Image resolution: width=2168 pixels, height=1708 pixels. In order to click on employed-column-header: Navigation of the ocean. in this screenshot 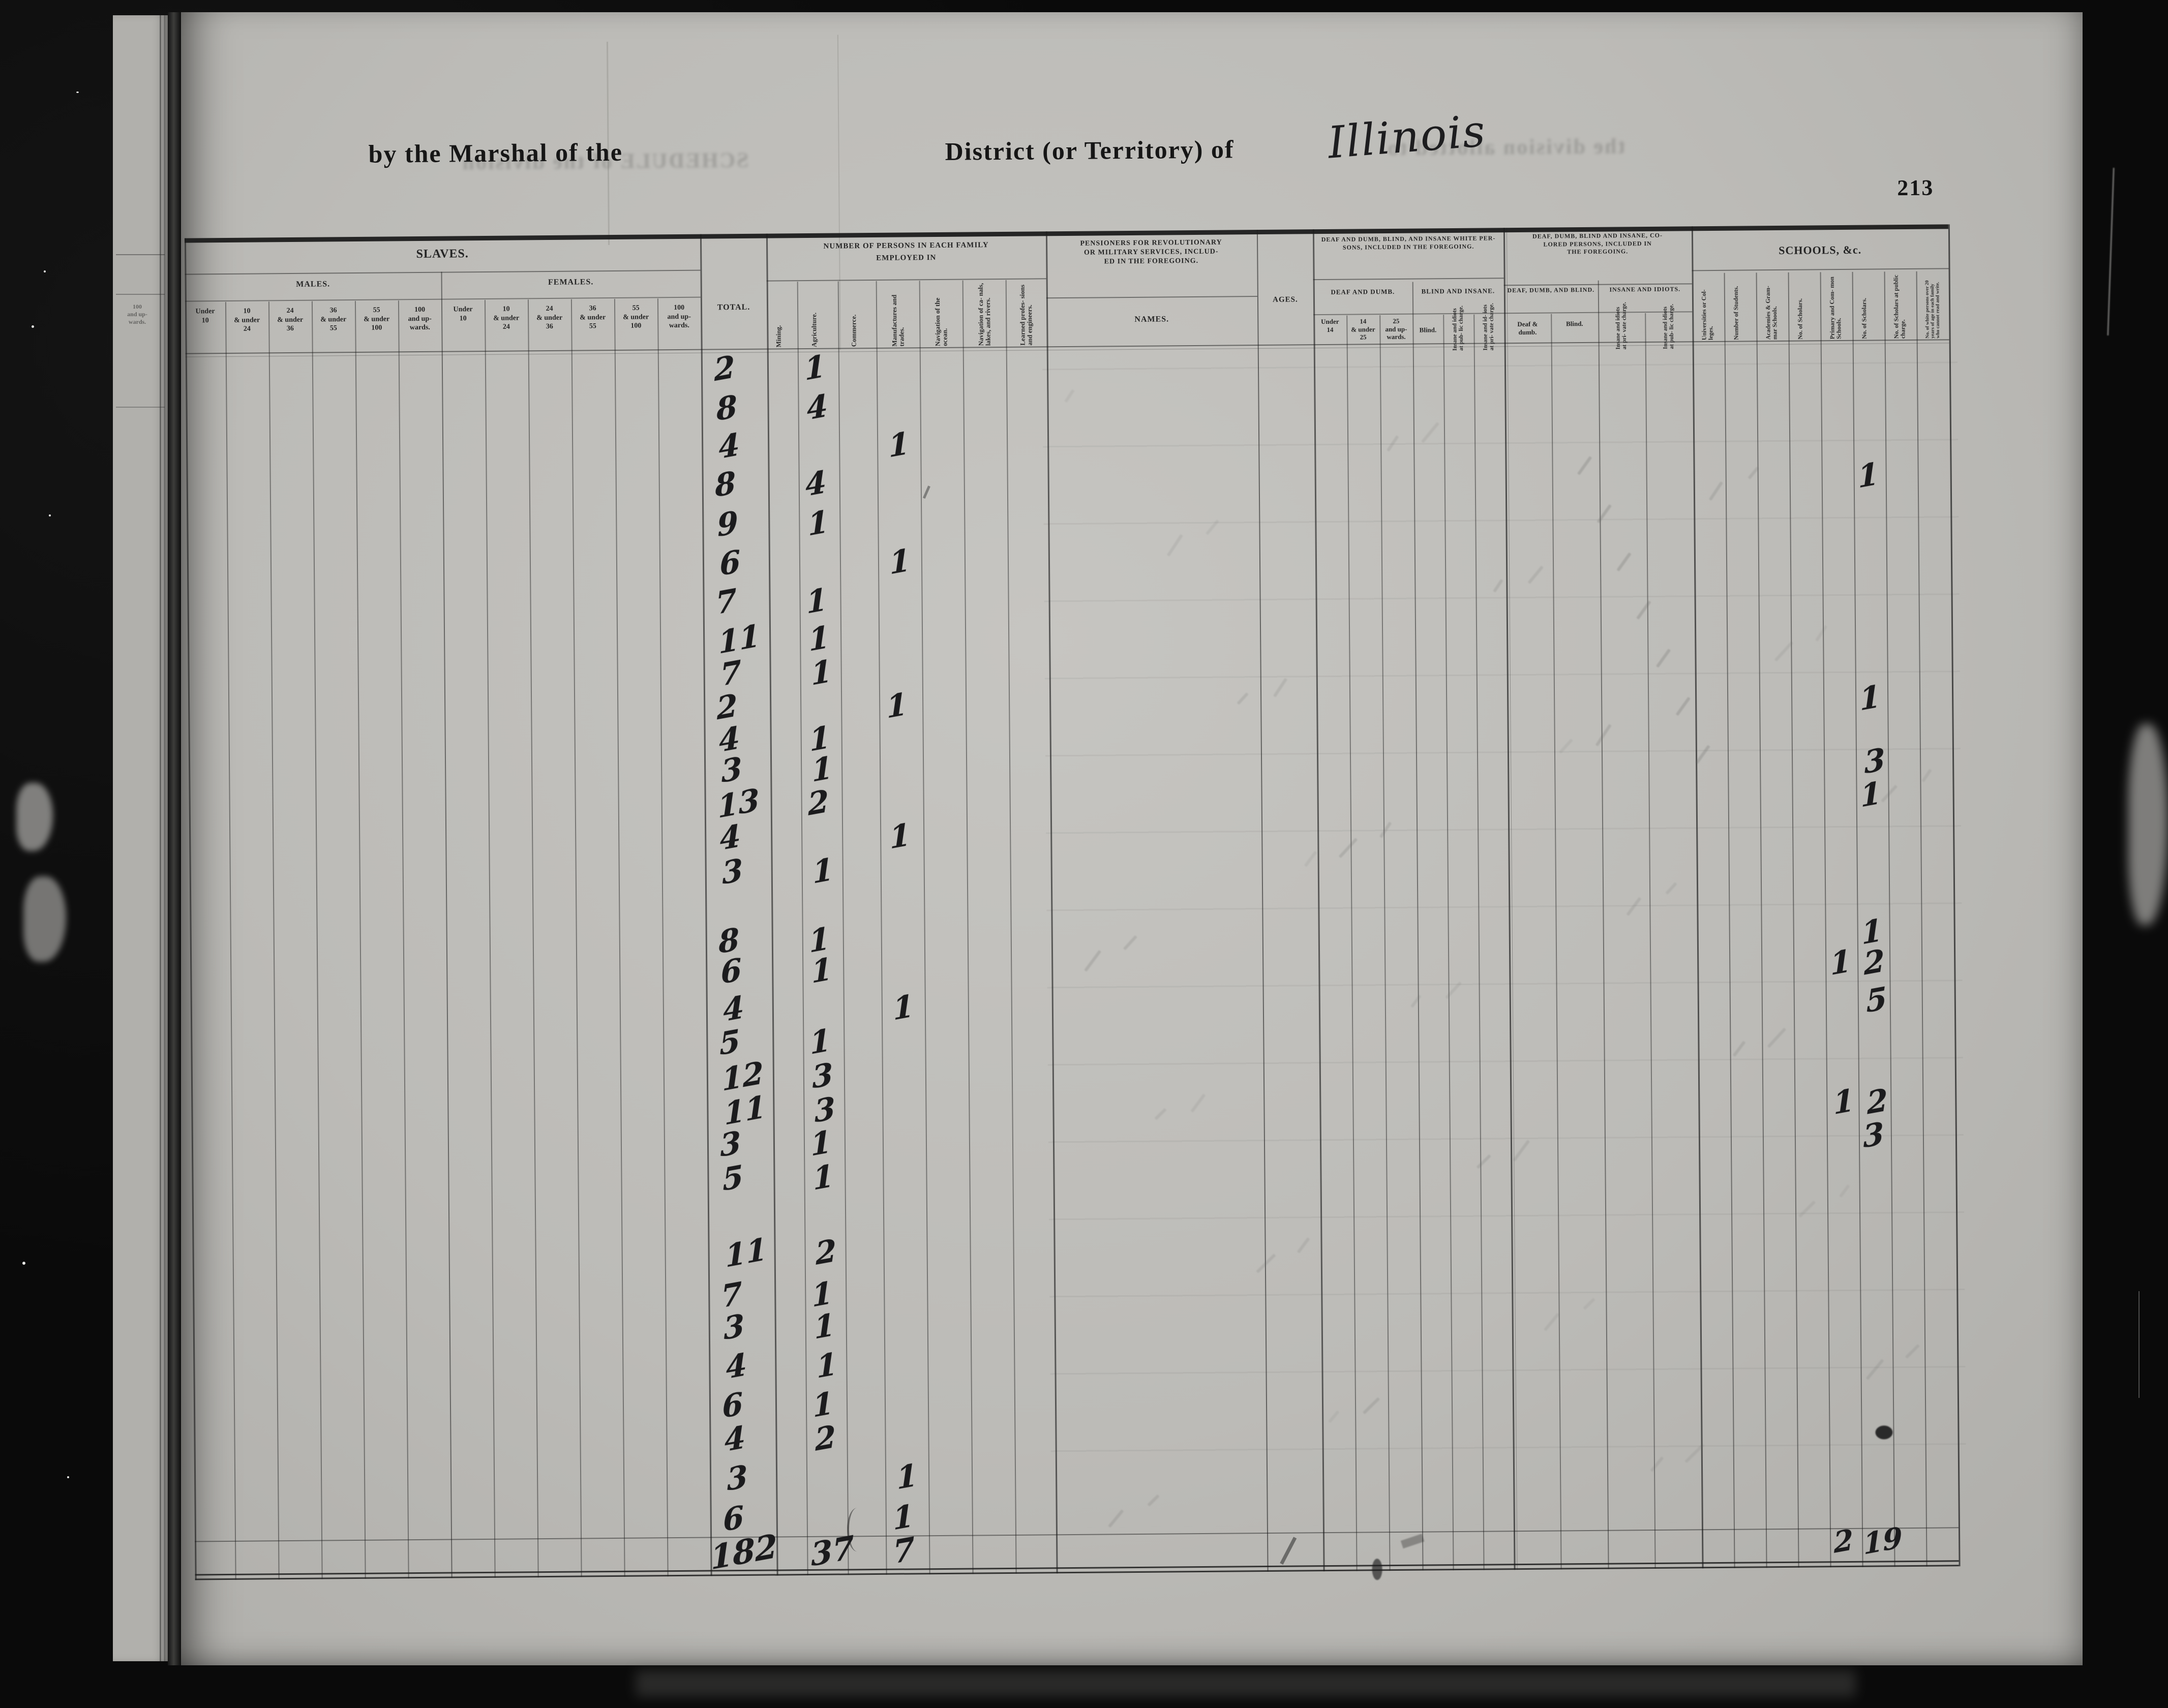, I will do `click(941, 322)`.